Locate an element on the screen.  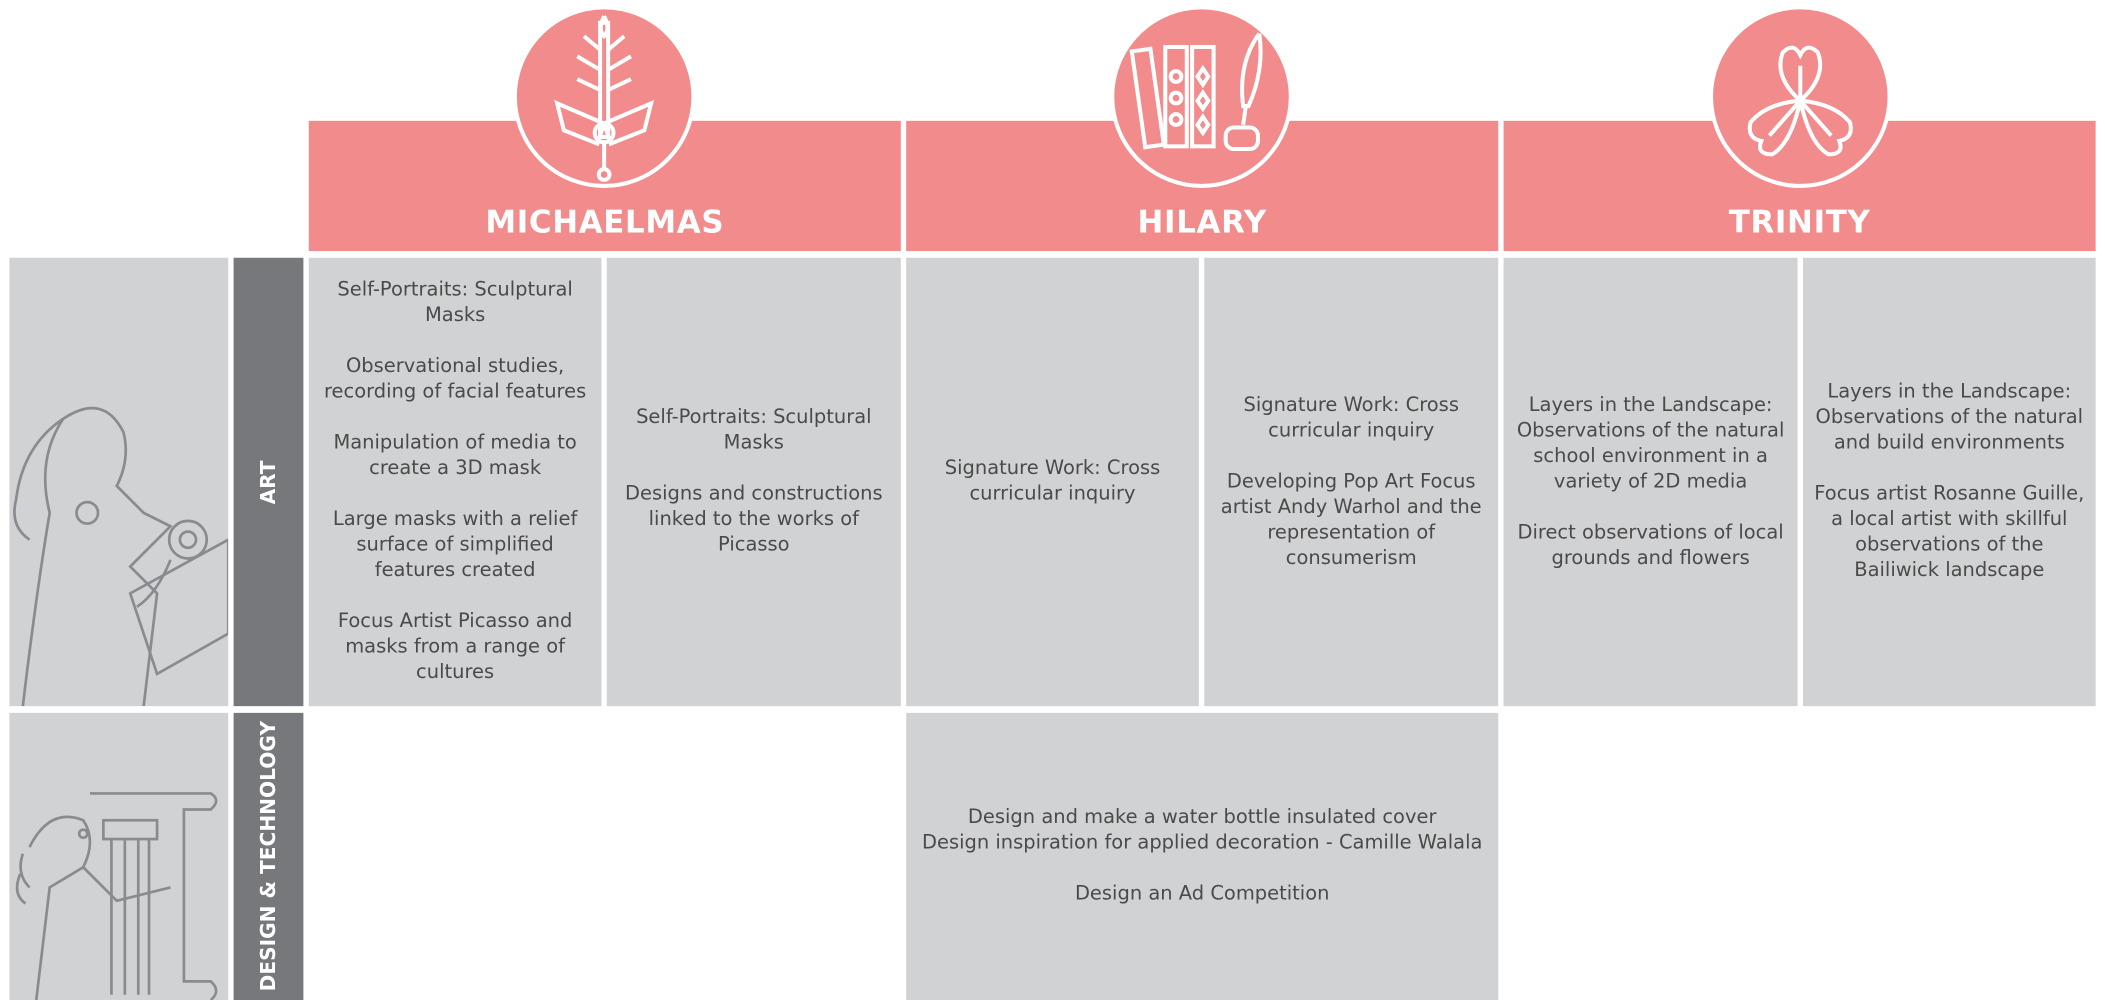
shamrock-icon is located at coordinates (1800, 101).